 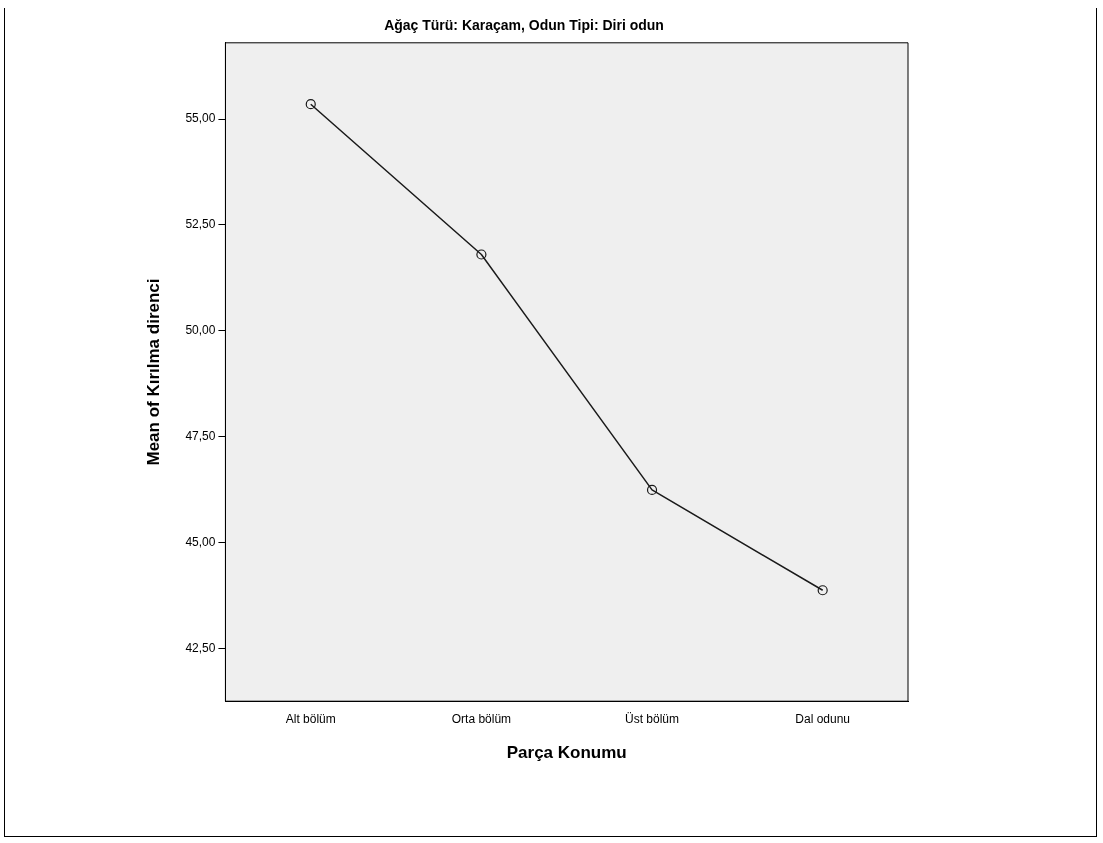 I want to click on y-tick-label: 45,00, so click(x=200, y=541).